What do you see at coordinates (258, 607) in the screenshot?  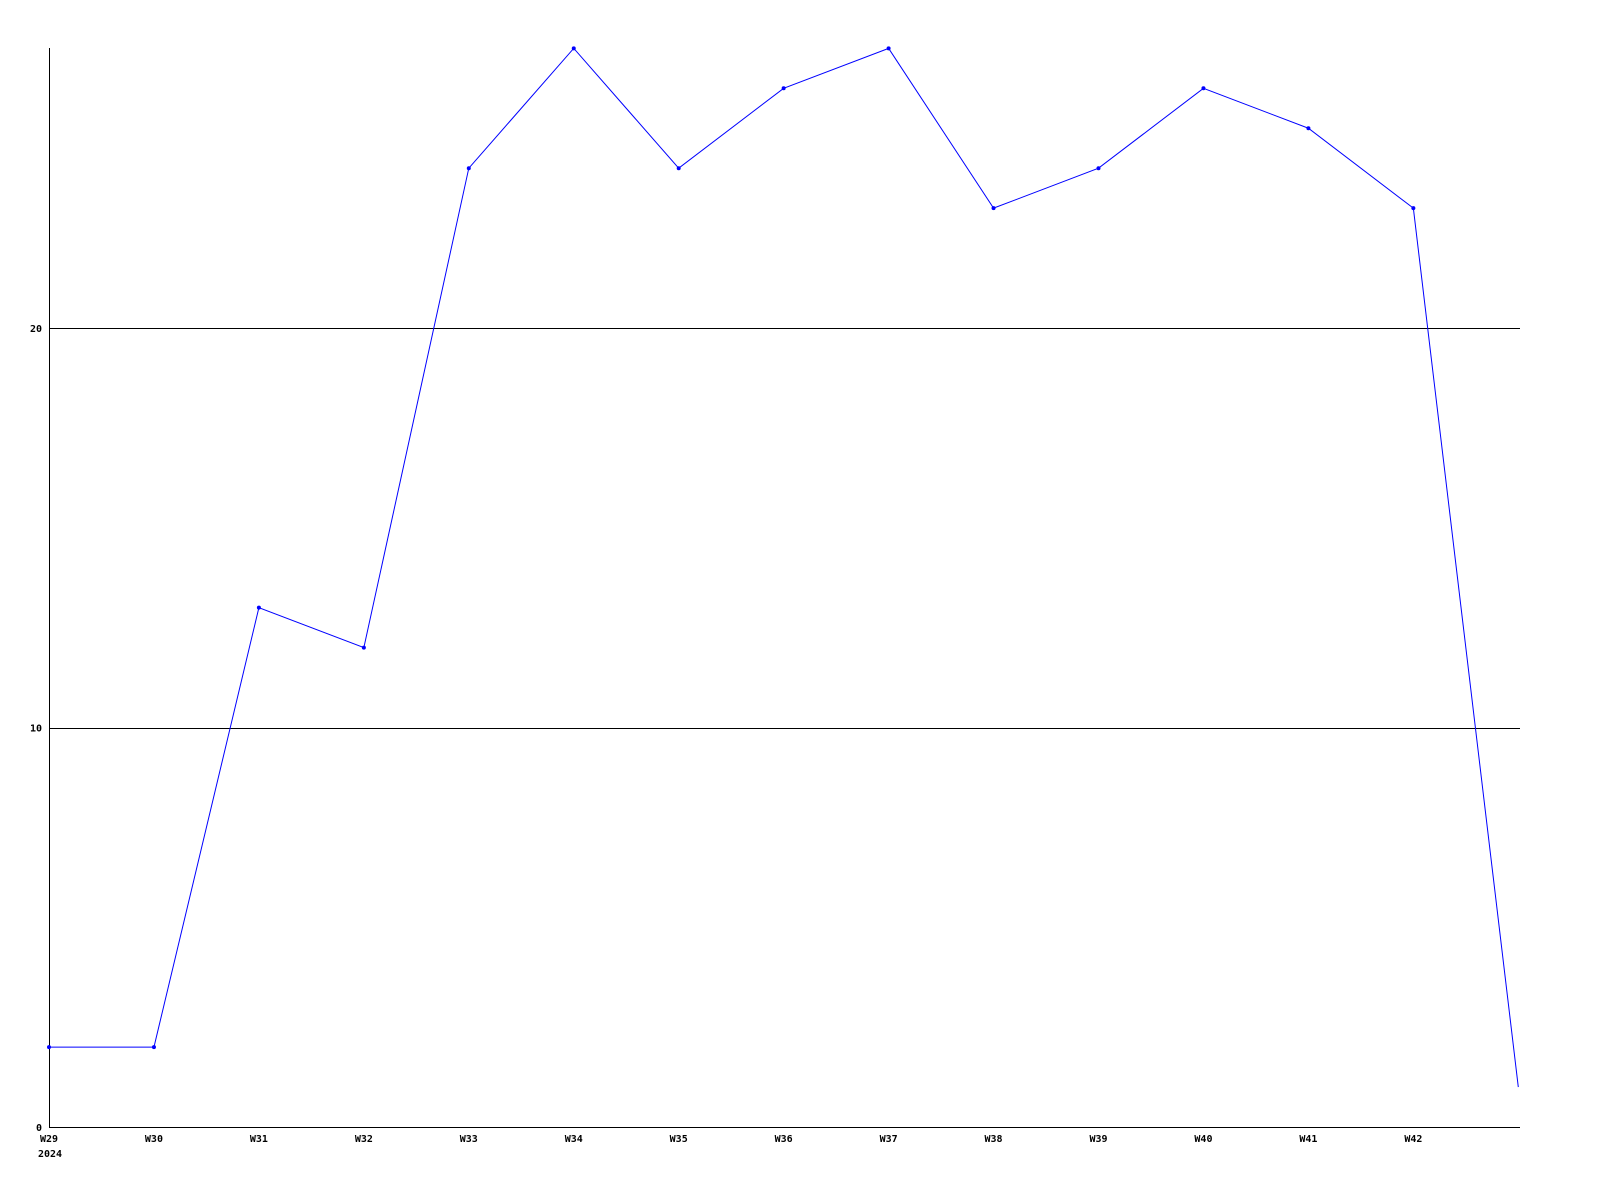 I see `data-point-W31` at bounding box center [258, 607].